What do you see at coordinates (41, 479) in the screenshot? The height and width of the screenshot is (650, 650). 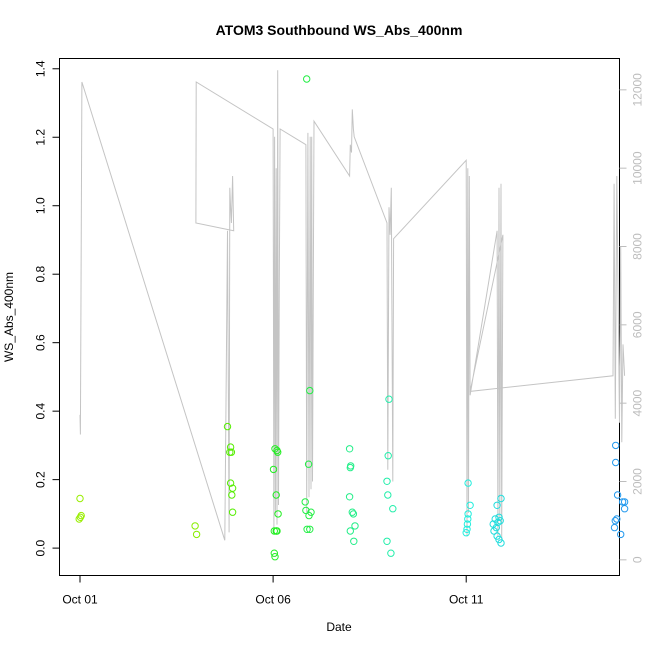 I see `y-tick-label-1: 0.2` at bounding box center [41, 479].